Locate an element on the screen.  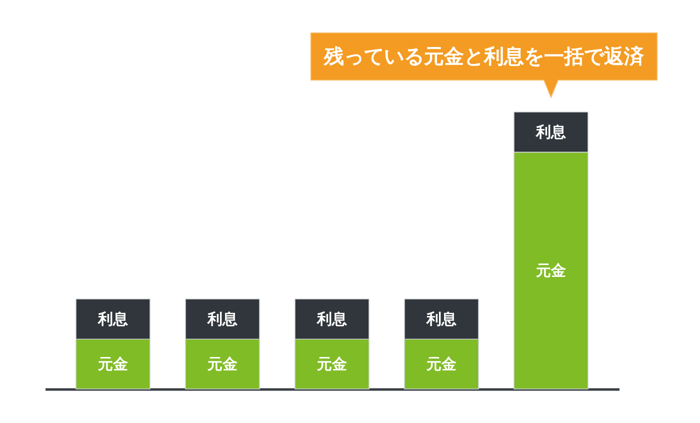
series-label: 利息 is located at coordinates (113, 319).